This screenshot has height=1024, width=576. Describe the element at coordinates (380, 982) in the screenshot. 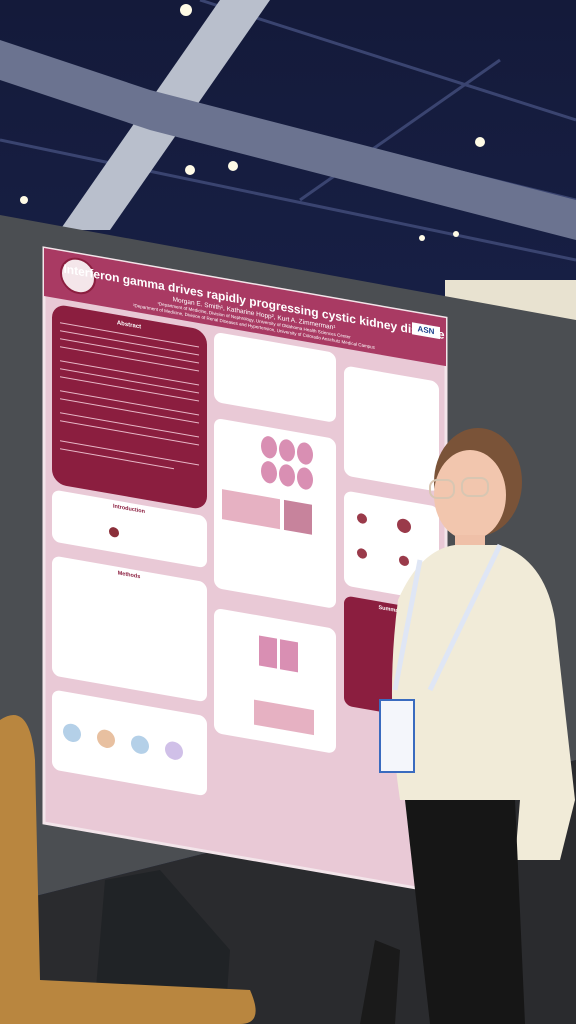

I see `person-background` at that location.